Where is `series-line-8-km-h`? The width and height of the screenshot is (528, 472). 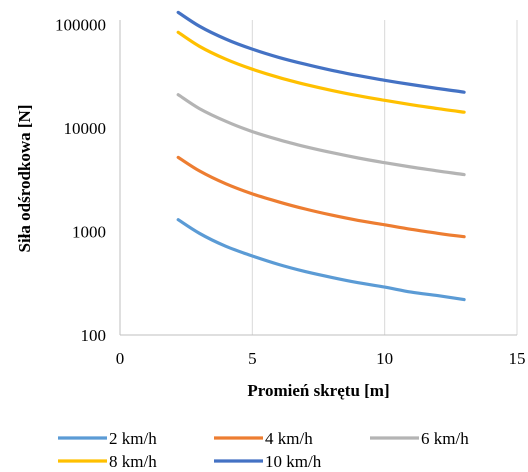 series-line-8-km-h is located at coordinates (321, 72).